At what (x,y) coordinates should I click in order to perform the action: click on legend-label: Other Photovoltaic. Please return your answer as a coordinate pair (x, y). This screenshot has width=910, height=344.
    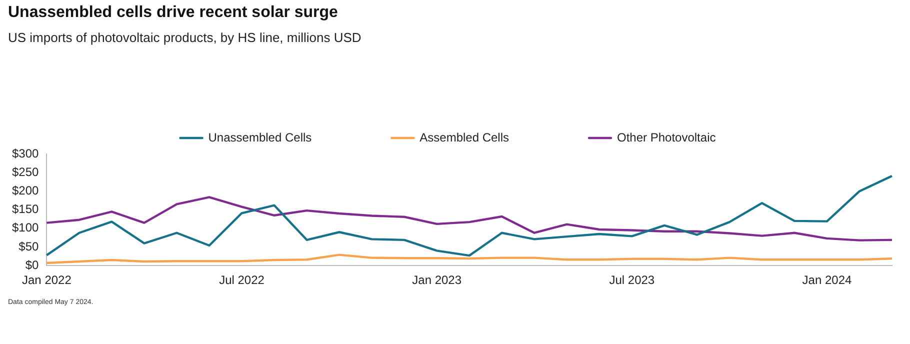
    Looking at the image, I should click on (666, 137).